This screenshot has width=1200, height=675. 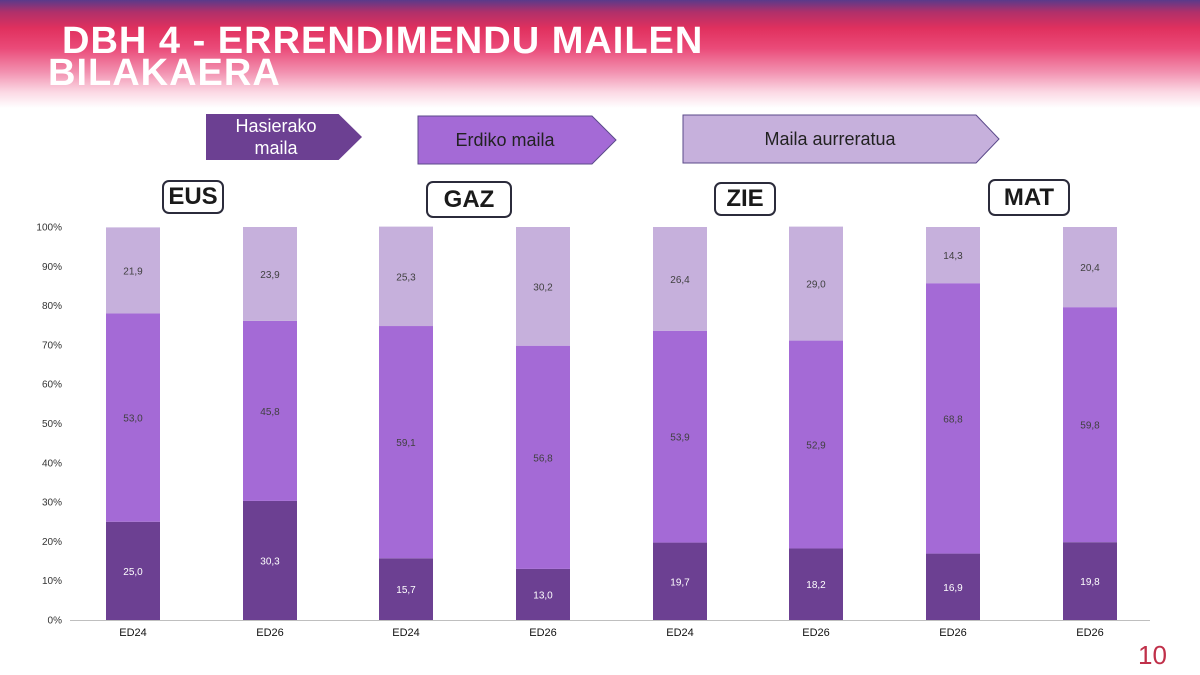 I want to click on page-number: 10, so click(x=1152, y=655).